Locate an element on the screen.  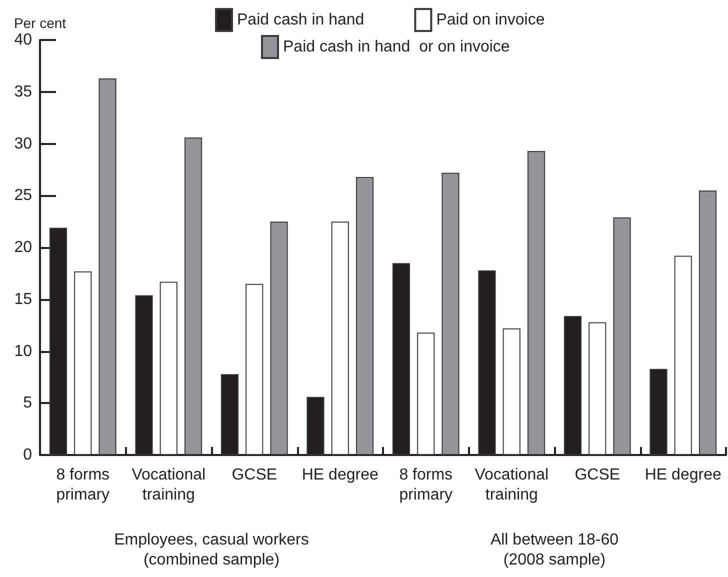
text: Employees, casual workers (combined sample) is located at coordinates (211, 550).